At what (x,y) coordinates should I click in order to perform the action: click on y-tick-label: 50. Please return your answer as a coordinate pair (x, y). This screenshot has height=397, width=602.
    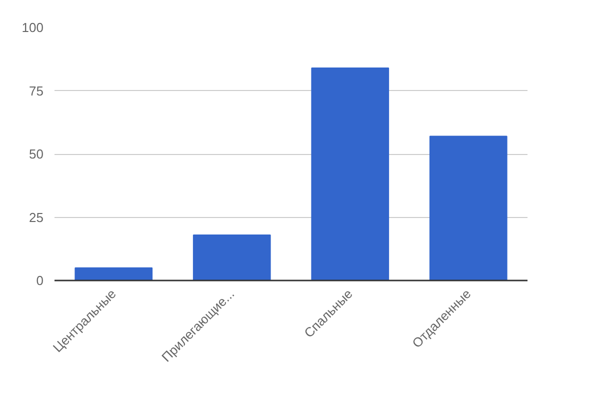
    Looking at the image, I should click on (36, 154).